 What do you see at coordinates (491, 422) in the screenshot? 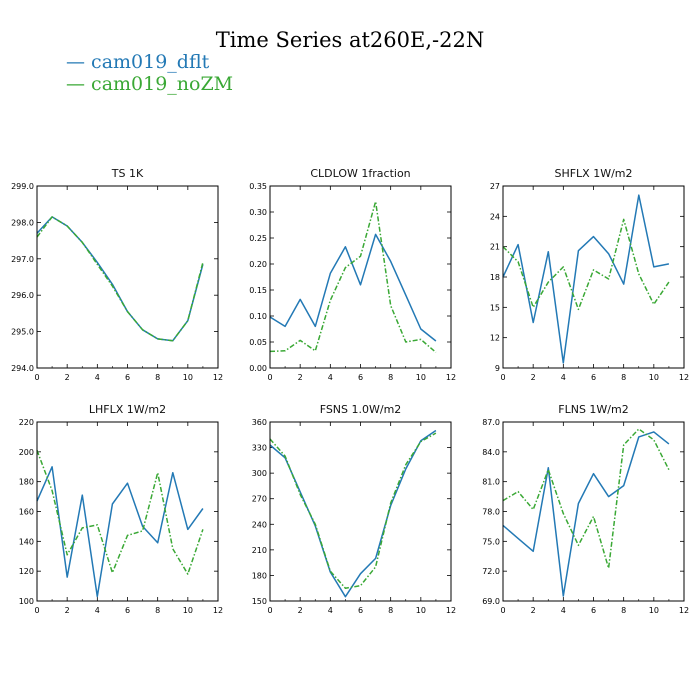
I see `y-tick-label: 87.0` at bounding box center [491, 422].